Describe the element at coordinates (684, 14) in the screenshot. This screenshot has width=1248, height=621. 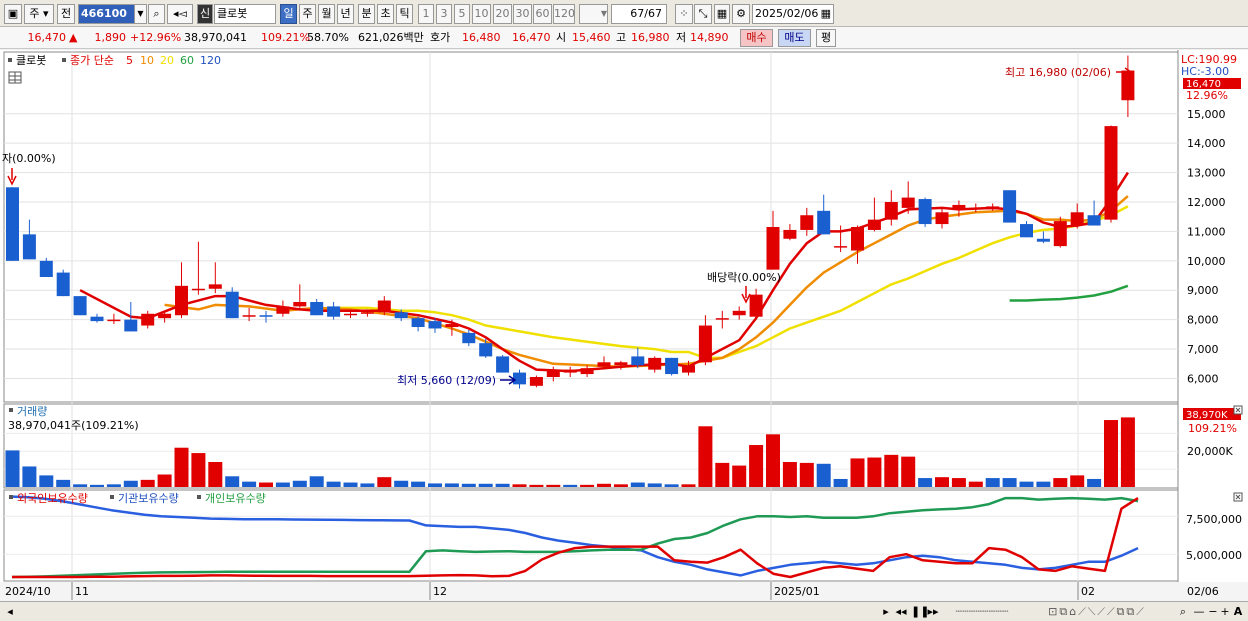
I see `grid-icon: ⁘` at that location.